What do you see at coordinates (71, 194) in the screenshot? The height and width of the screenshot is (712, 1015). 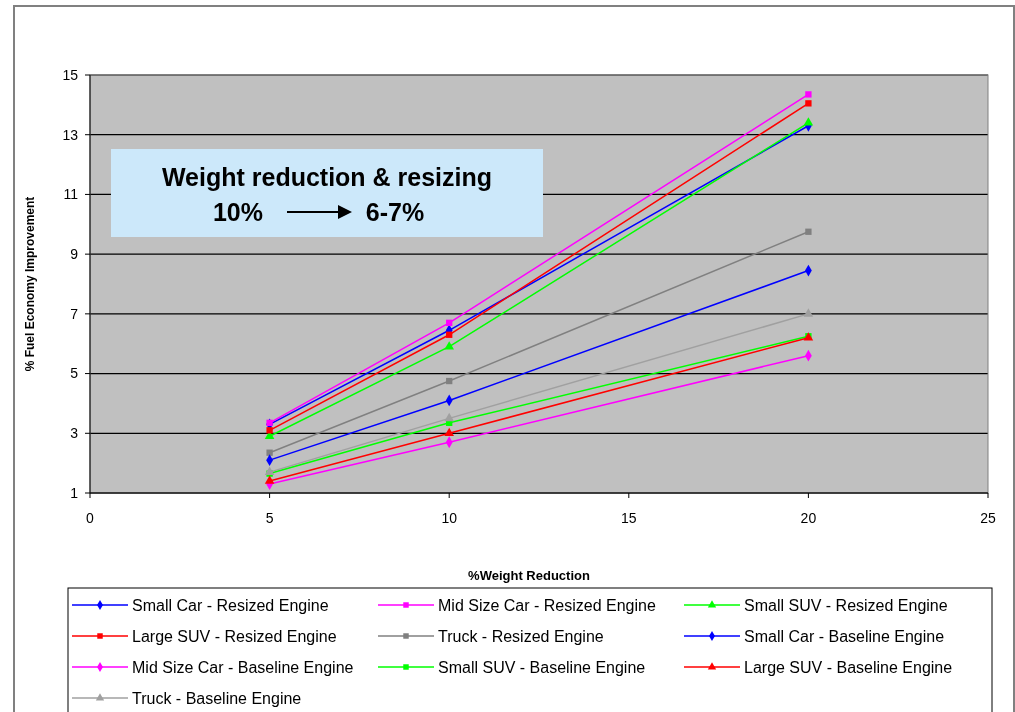 I see `y-tick-label: 11` at bounding box center [71, 194].